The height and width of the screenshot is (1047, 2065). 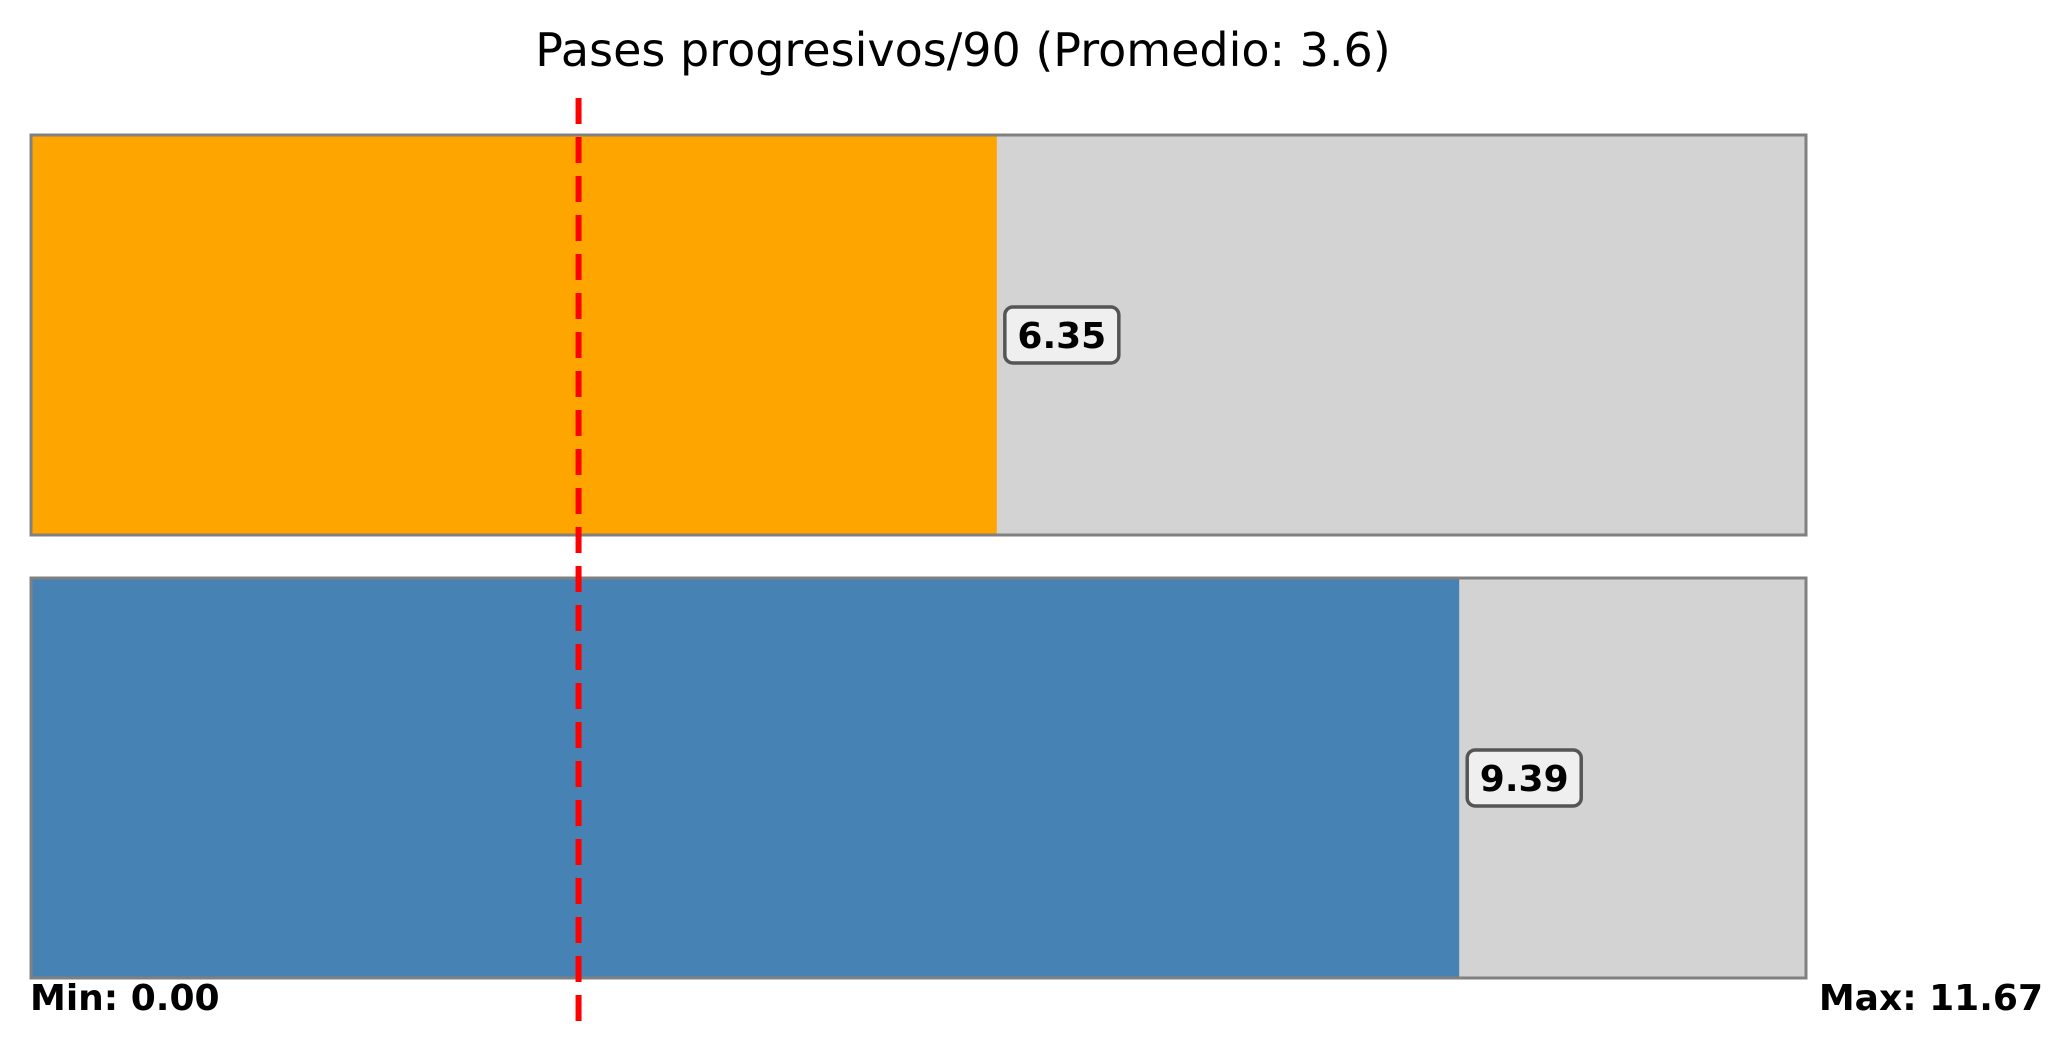 What do you see at coordinates (1931, 998) in the screenshot?
I see `max-label: Max: 11.67` at bounding box center [1931, 998].